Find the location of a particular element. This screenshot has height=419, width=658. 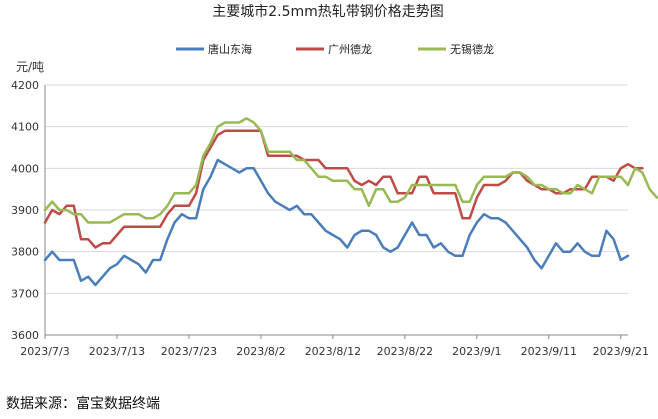

legend-label: 无锡德龙 is located at coordinates (472, 49).